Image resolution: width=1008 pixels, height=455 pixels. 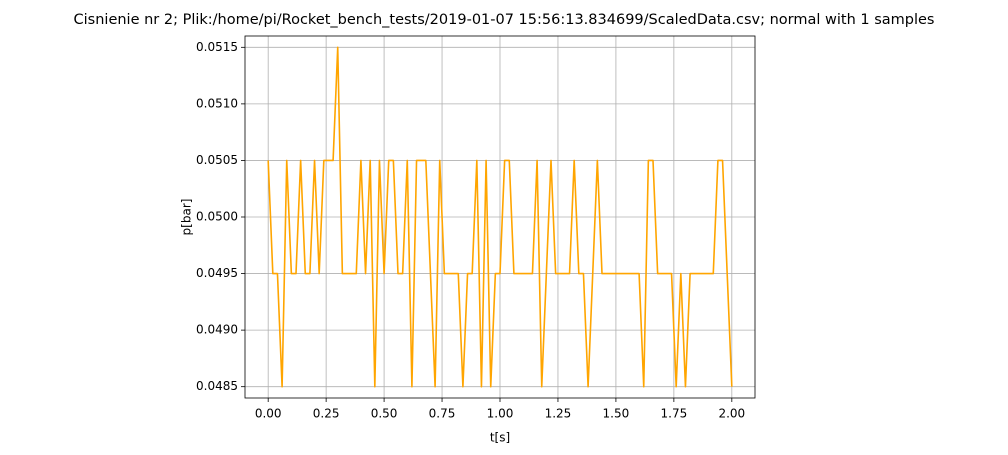 I want to click on x-tick-label: 2.00, so click(x=731, y=414).